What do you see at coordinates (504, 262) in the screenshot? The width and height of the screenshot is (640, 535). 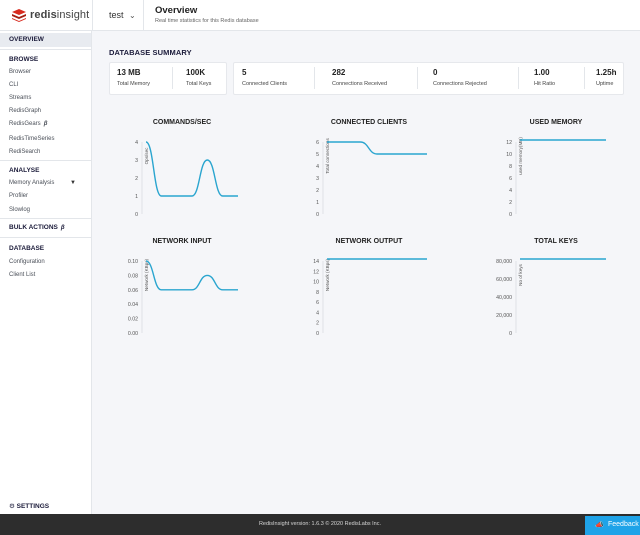 I see `y-tick-label: 80,000` at bounding box center [504, 262].